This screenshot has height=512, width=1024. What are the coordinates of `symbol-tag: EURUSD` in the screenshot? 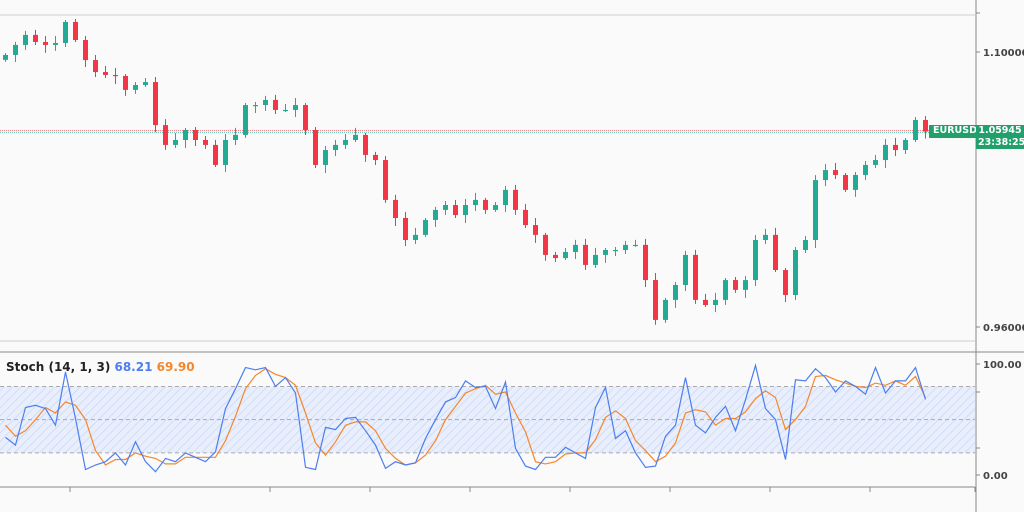 It's located at (955, 131).